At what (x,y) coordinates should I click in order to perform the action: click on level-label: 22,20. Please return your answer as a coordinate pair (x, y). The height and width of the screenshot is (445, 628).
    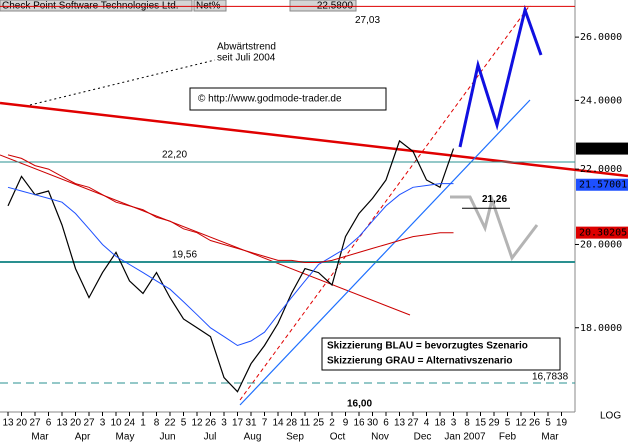
    Looking at the image, I should click on (174, 155).